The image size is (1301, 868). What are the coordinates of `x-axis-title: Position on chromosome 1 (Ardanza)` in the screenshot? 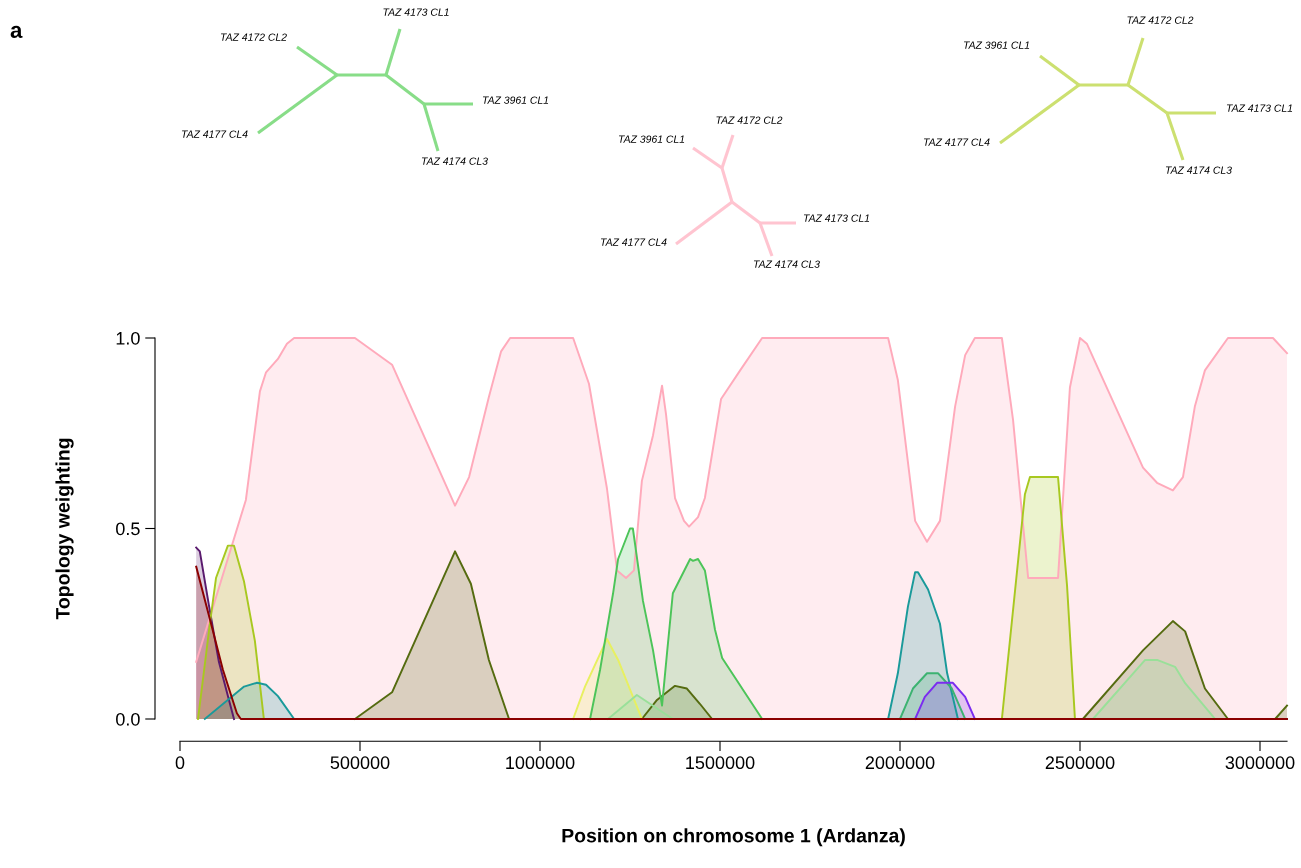 It's located at (733, 837).